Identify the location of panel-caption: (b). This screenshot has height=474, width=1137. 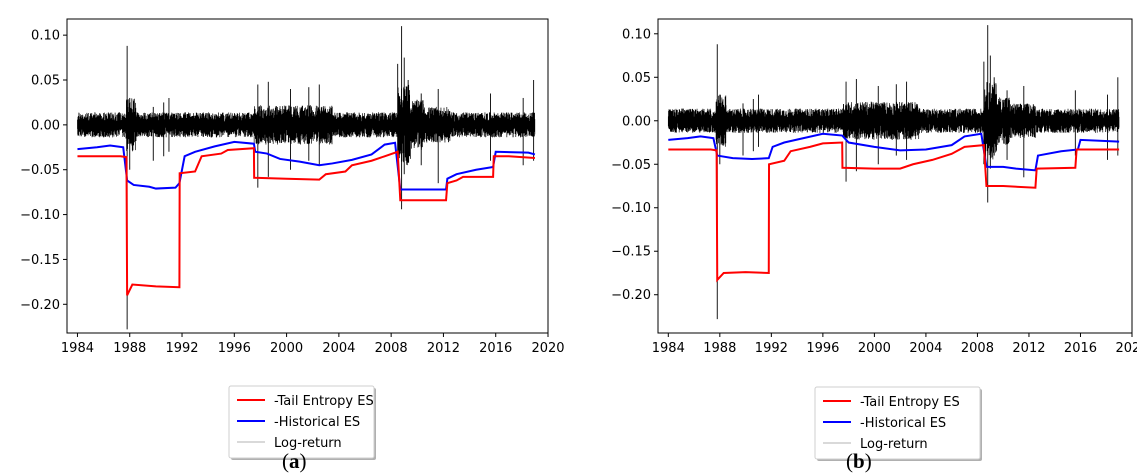
(859, 461).